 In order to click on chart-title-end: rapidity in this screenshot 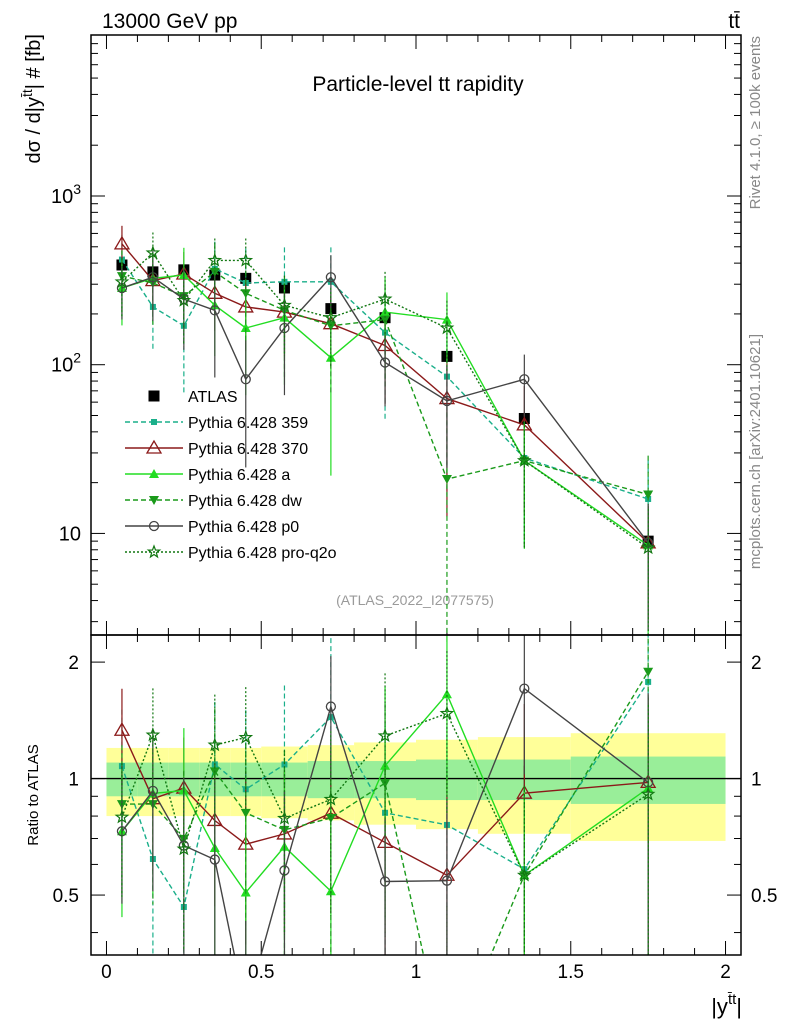, I will do `click(487, 84)`.